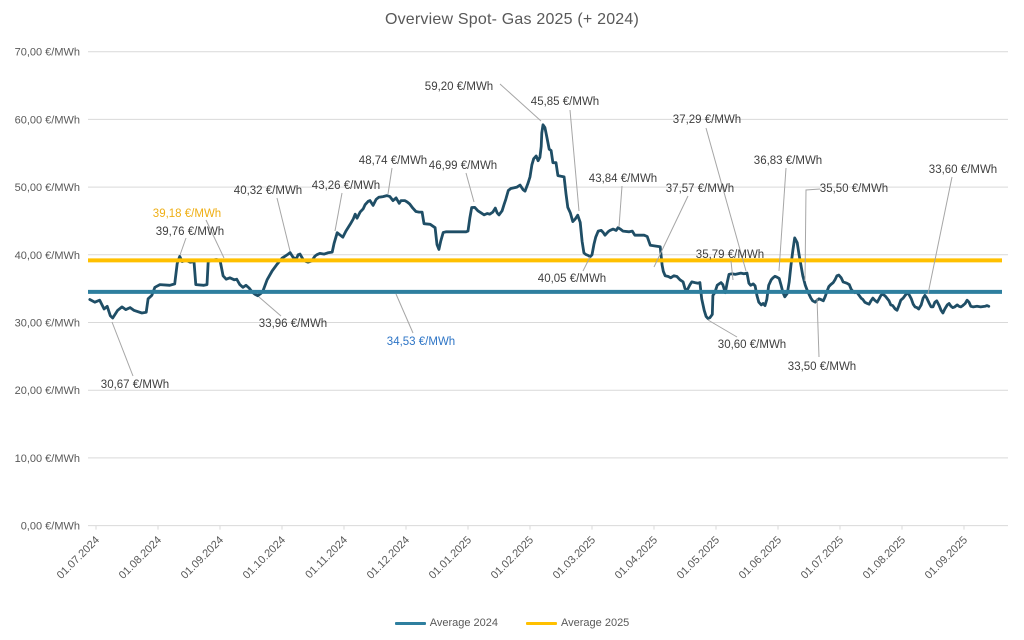 The width and height of the screenshot is (1024, 640). Describe the element at coordinates (541, 623) in the screenshot. I see `legend-swatch-average-2025` at that location.